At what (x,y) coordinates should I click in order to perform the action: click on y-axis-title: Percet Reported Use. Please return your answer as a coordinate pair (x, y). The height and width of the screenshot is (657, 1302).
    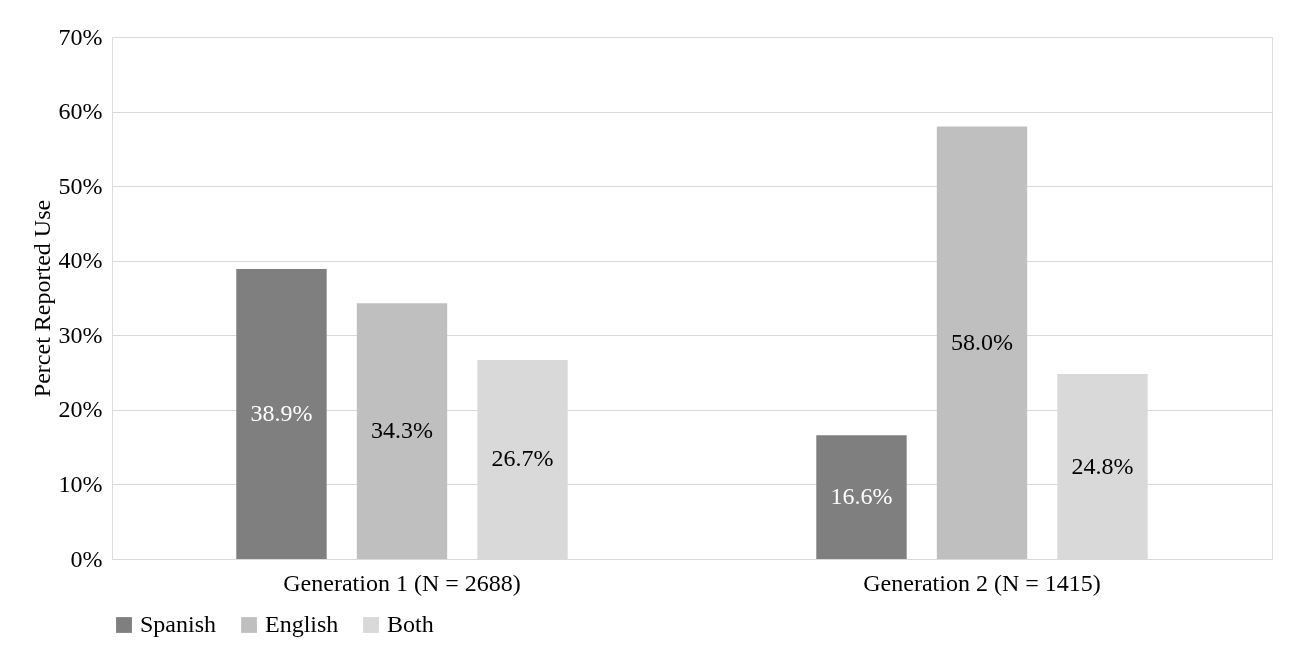
    Looking at the image, I should click on (41, 298).